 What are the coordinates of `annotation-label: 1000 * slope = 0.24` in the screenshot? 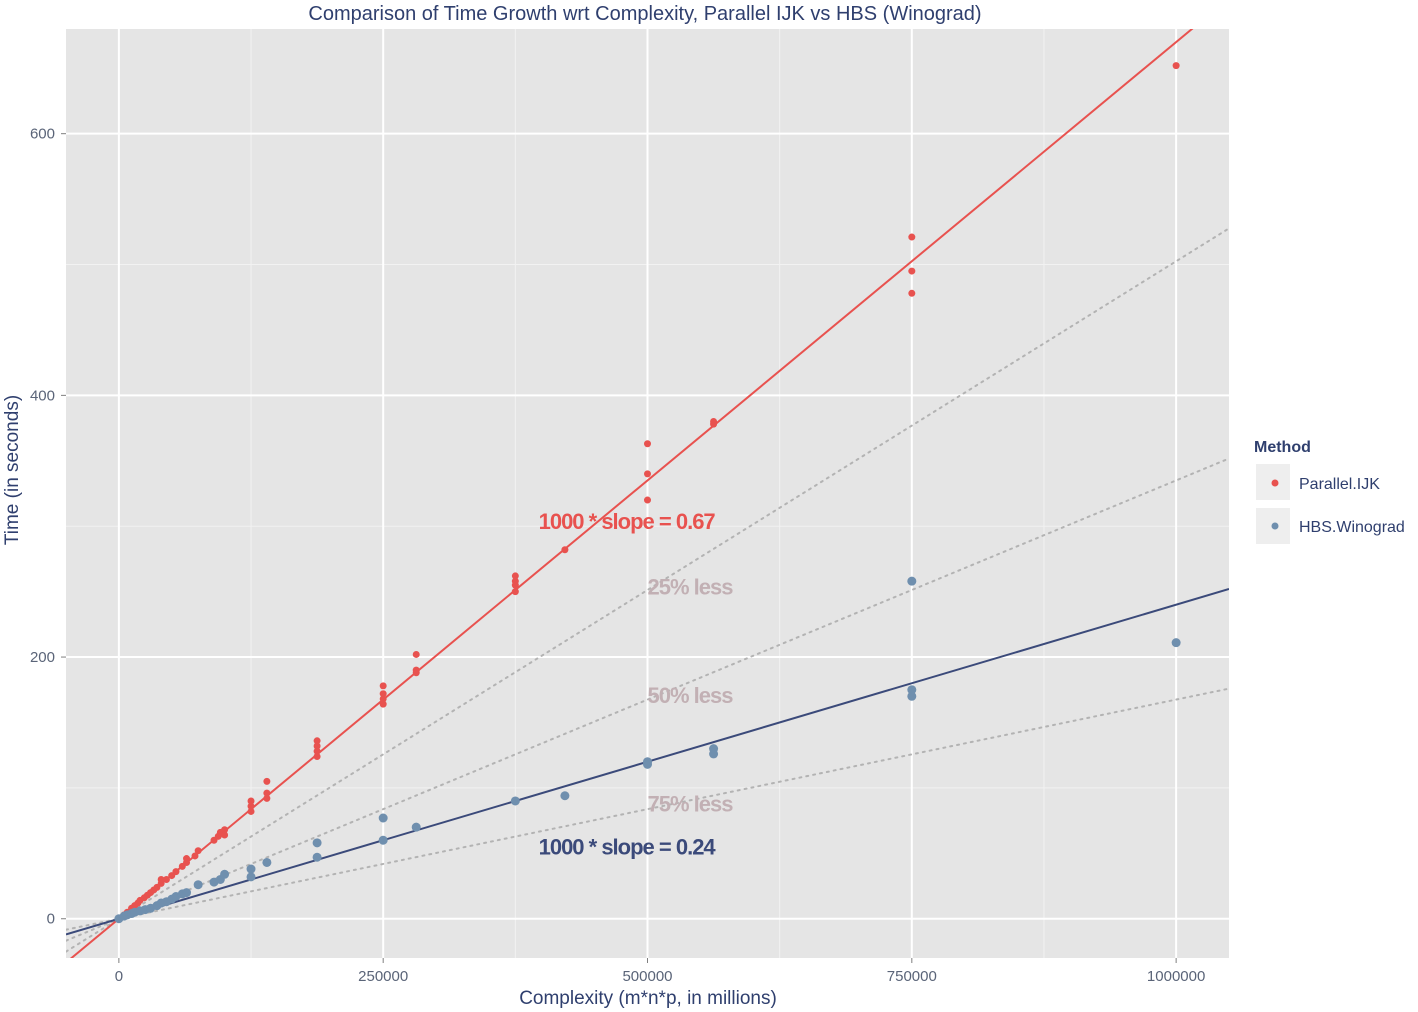 It's located at (628, 847).